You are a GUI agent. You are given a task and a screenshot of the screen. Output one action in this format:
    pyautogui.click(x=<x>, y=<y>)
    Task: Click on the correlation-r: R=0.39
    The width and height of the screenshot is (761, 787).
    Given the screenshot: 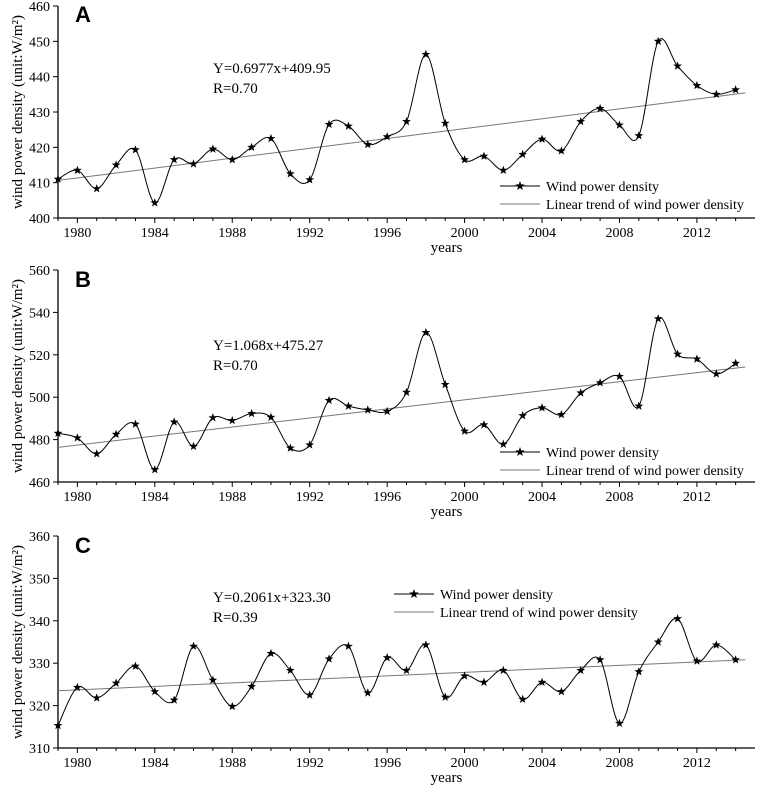 What is the action you would take?
    pyautogui.click(x=235, y=618)
    